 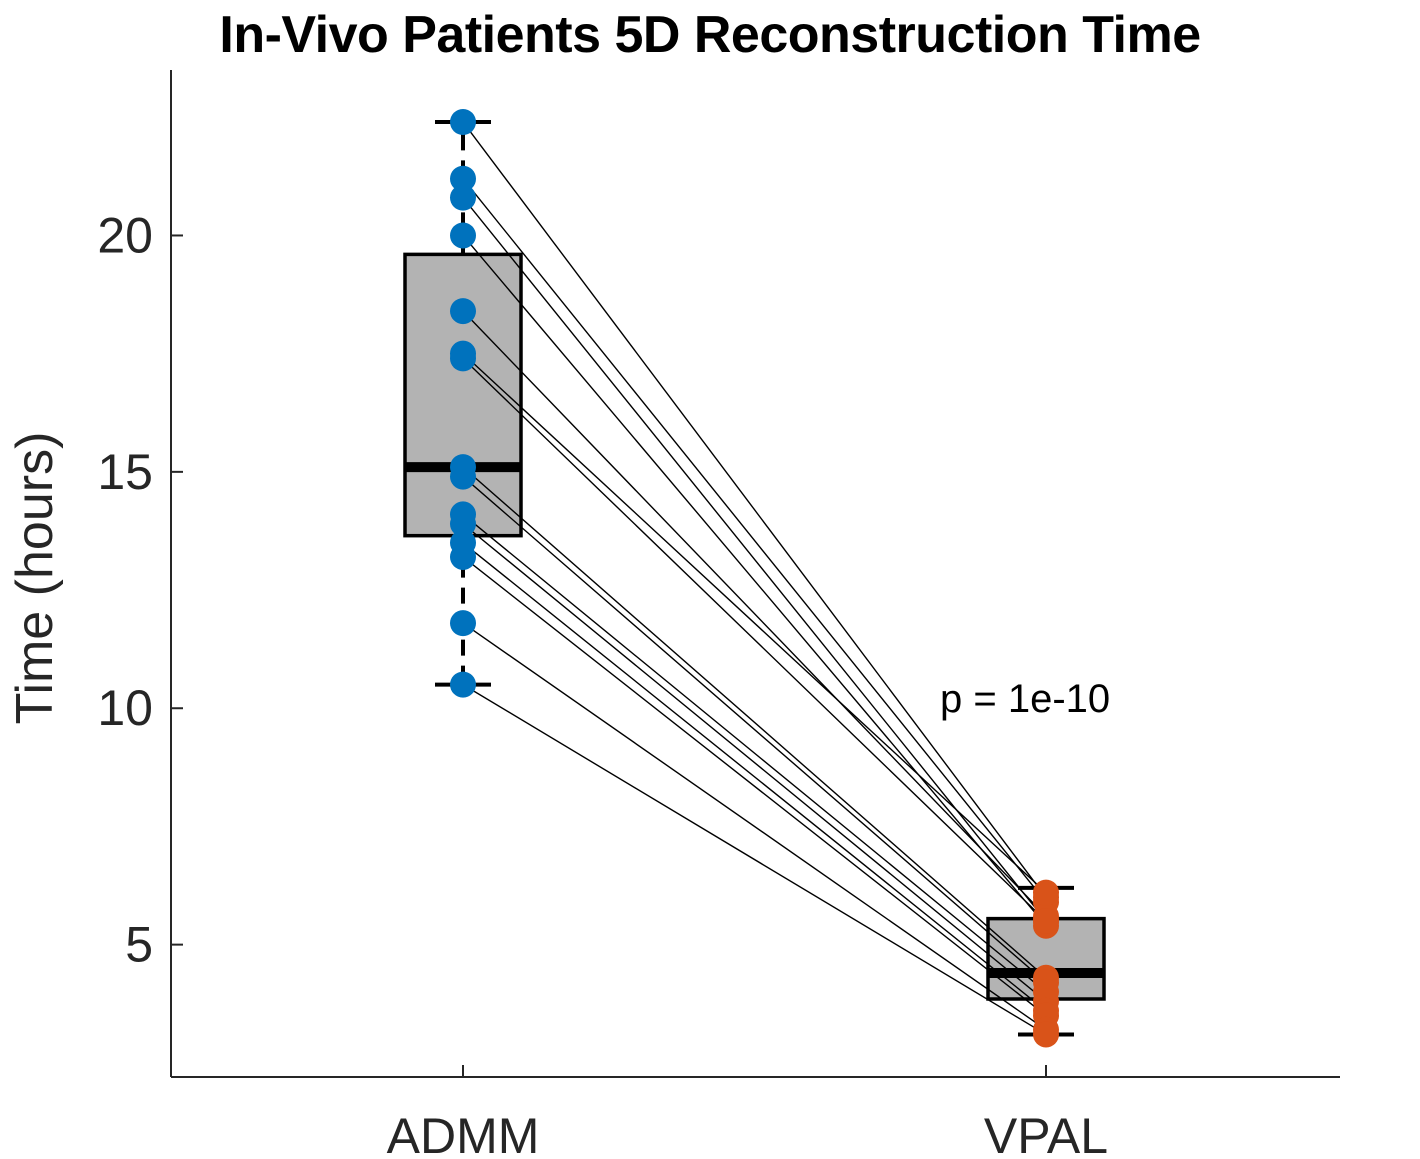 What do you see at coordinates (35, 578) in the screenshot?
I see `y-axis-label: Time (hours)` at bounding box center [35, 578].